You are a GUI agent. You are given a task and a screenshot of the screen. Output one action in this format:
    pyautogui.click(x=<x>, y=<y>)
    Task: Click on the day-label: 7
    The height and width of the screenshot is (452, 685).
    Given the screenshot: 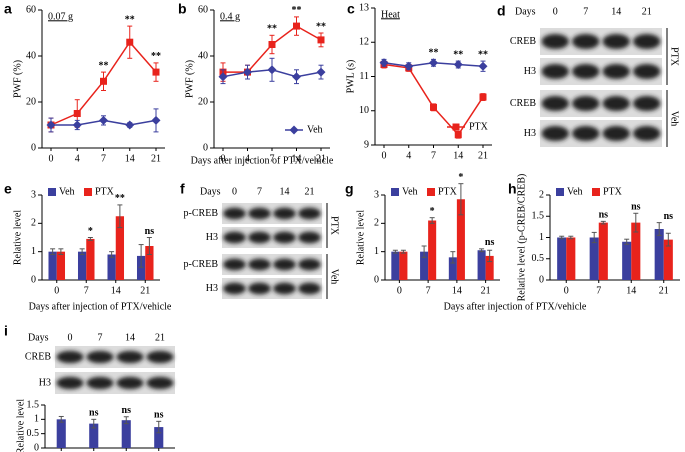 What is the action you would take?
    pyautogui.click(x=585, y=11)
    